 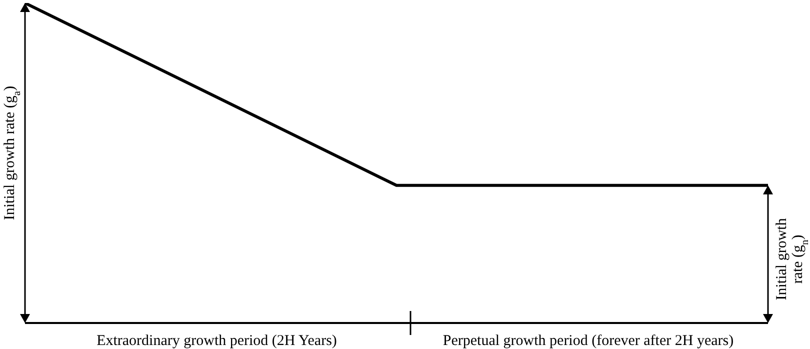 What do you see at coordinates (216, 341) in the screenshot?
I see `text: Extraordinary growth period (2H Years)` at bounding box center [216, 341].